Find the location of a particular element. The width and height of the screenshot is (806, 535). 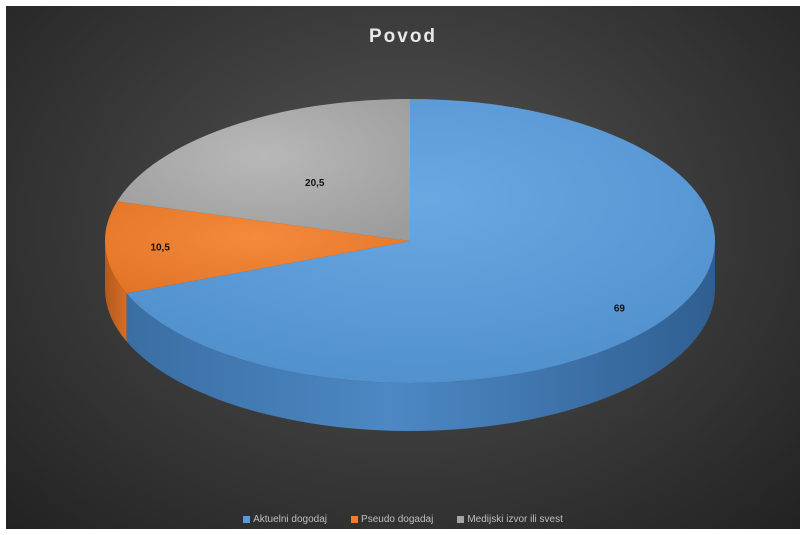

pie-slice-pseudo is located at coordinates (257, 247).